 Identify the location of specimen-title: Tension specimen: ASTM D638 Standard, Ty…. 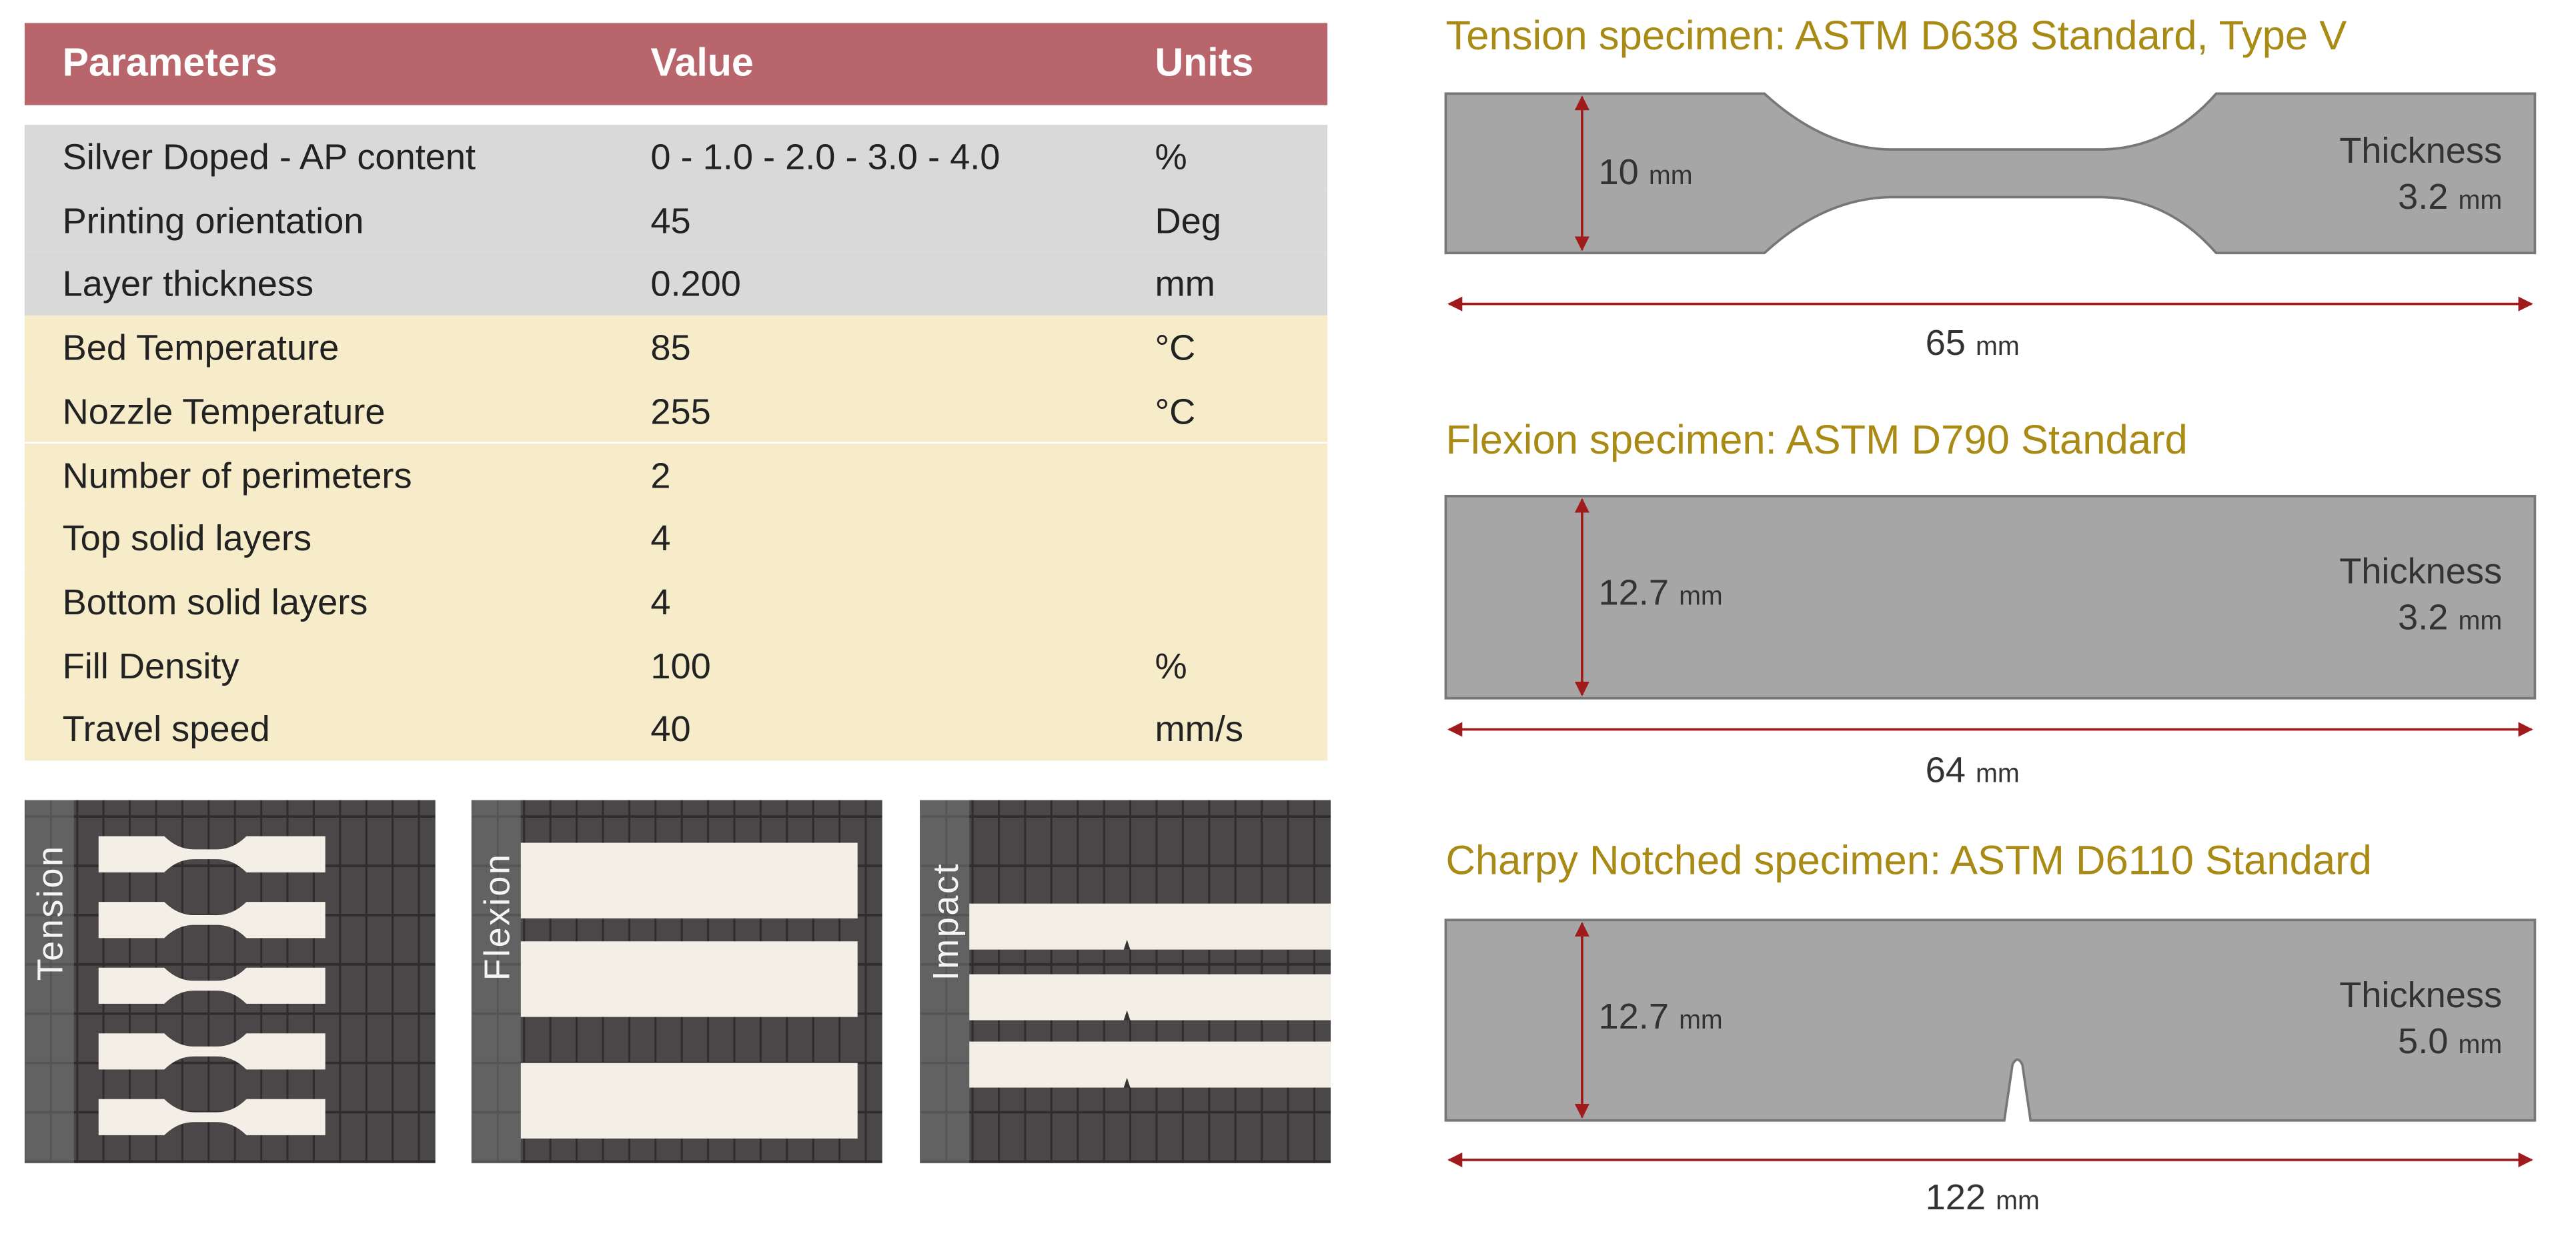
(1896, 36).